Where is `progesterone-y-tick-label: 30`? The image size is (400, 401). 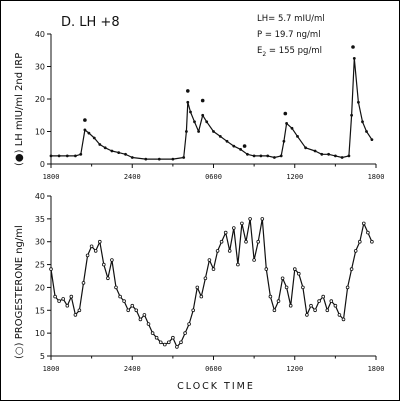
progesterone-y-tick-label: 30 is located at coordinates (40, 242).